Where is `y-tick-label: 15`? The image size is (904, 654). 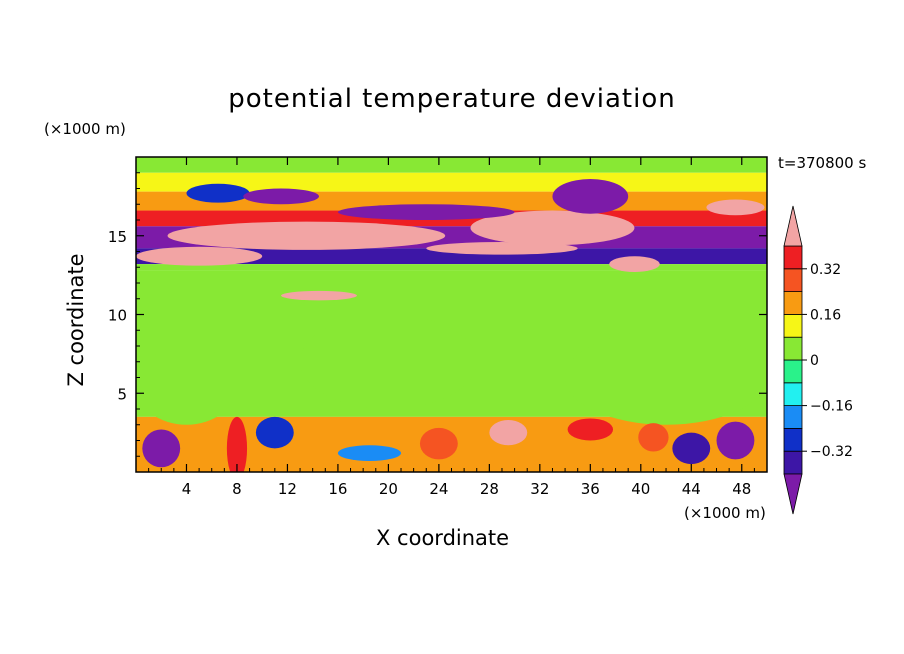 y-tick-label: 15 is located at coordinates (117, 237).